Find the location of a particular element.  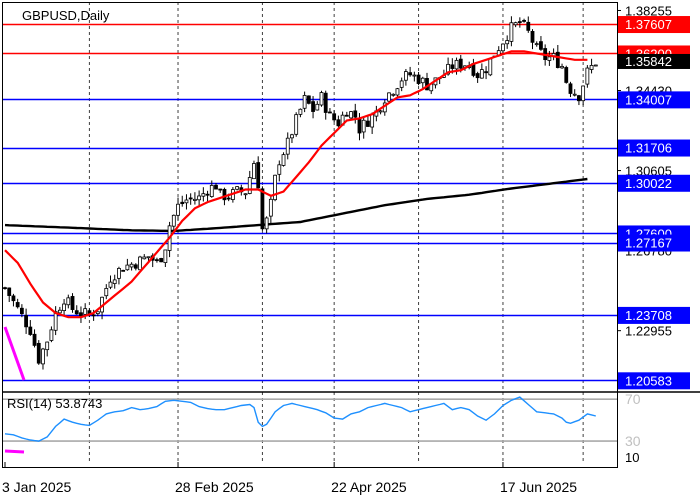

time-tick-label: 17 Jun 2025 is located at coordinates (538, 487).